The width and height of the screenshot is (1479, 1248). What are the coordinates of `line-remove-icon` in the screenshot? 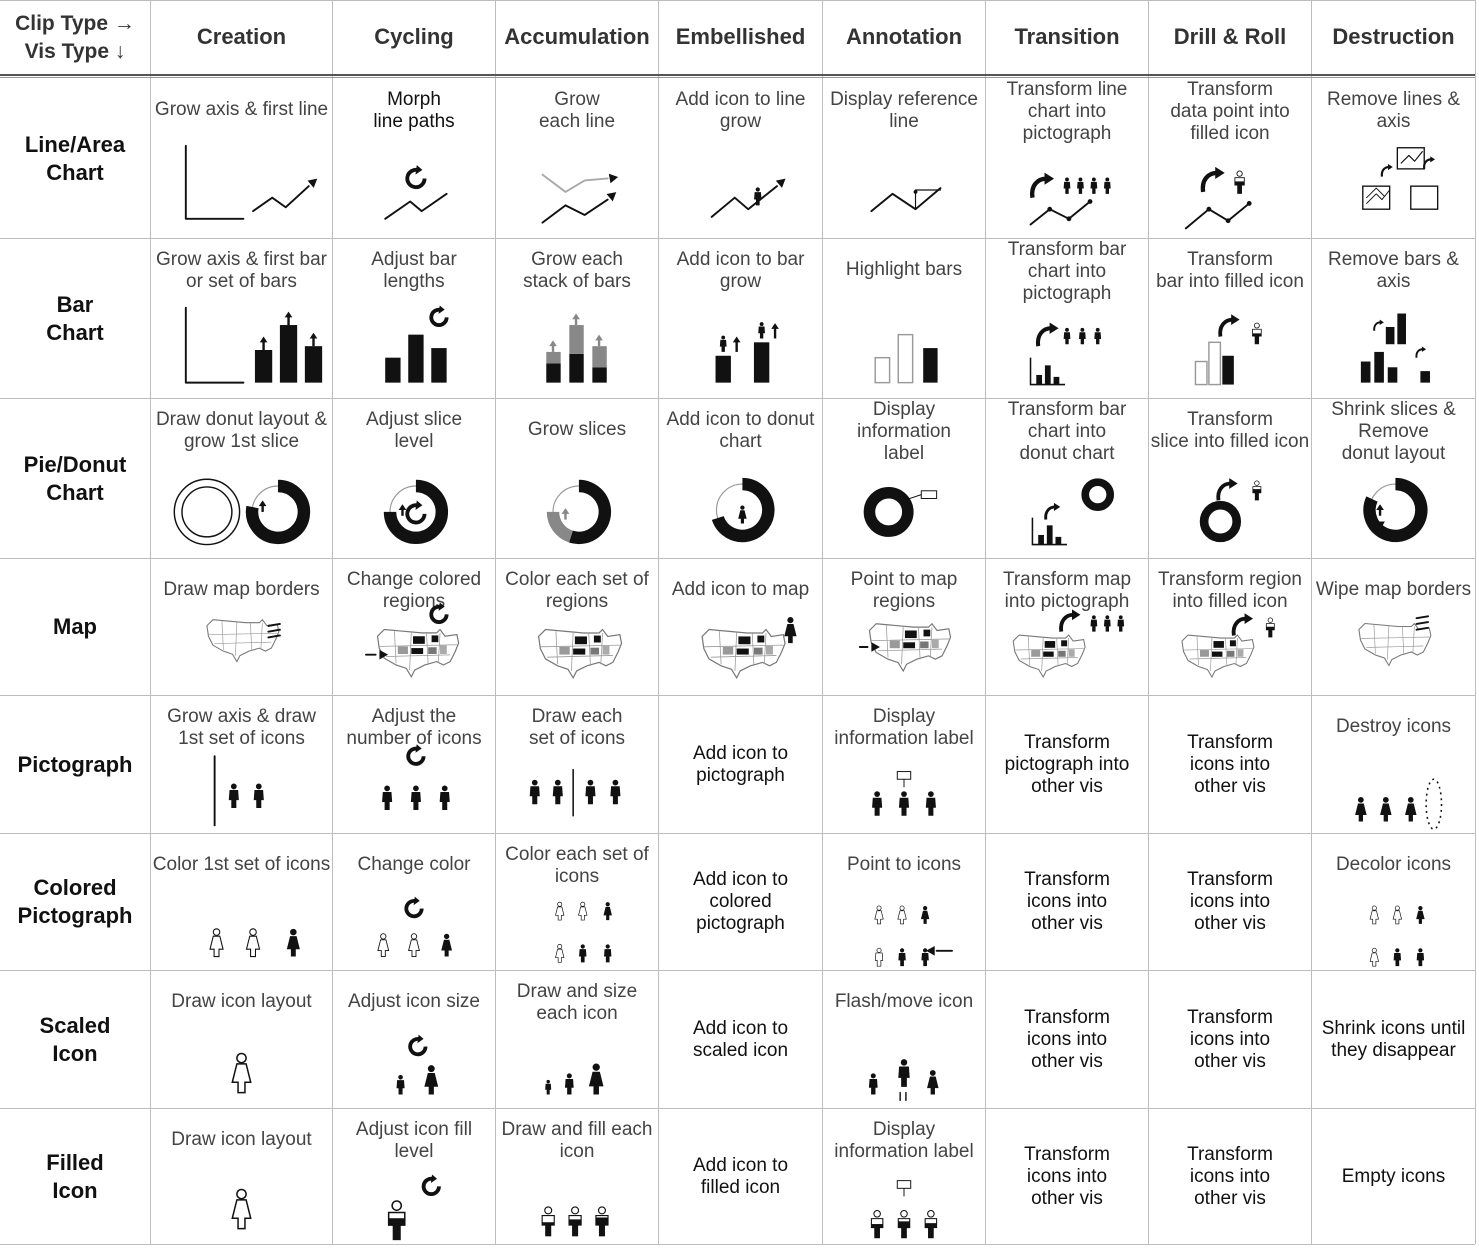 It's located at (1400, 178).